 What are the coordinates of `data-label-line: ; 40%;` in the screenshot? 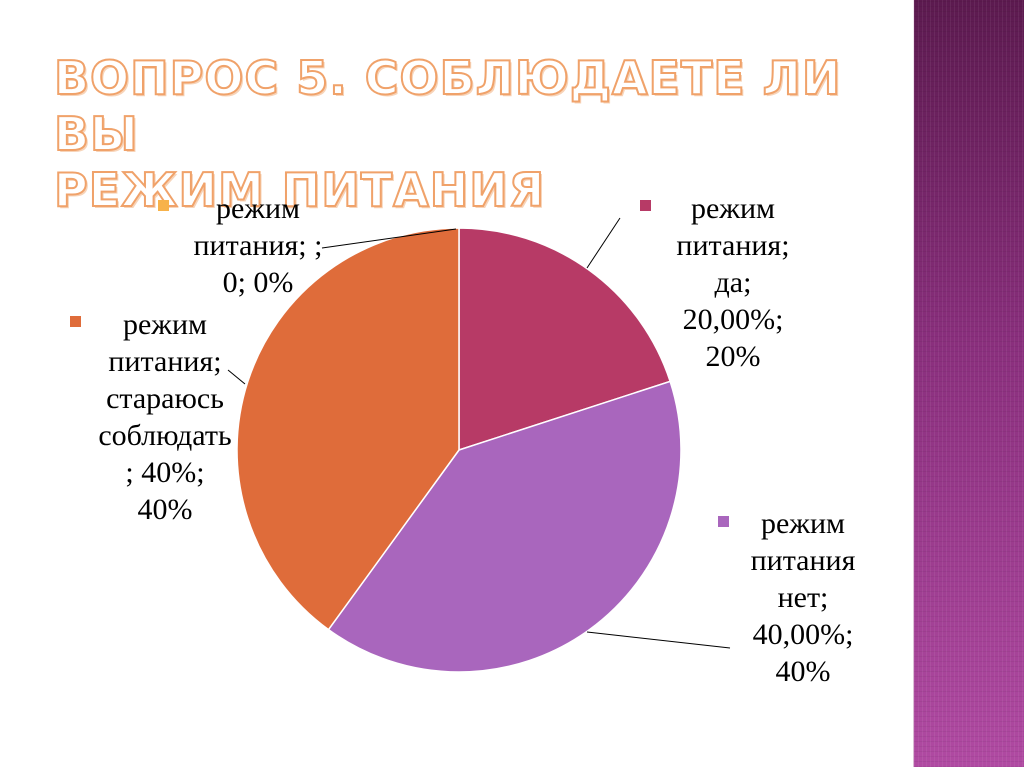 It's located at (164, 472).